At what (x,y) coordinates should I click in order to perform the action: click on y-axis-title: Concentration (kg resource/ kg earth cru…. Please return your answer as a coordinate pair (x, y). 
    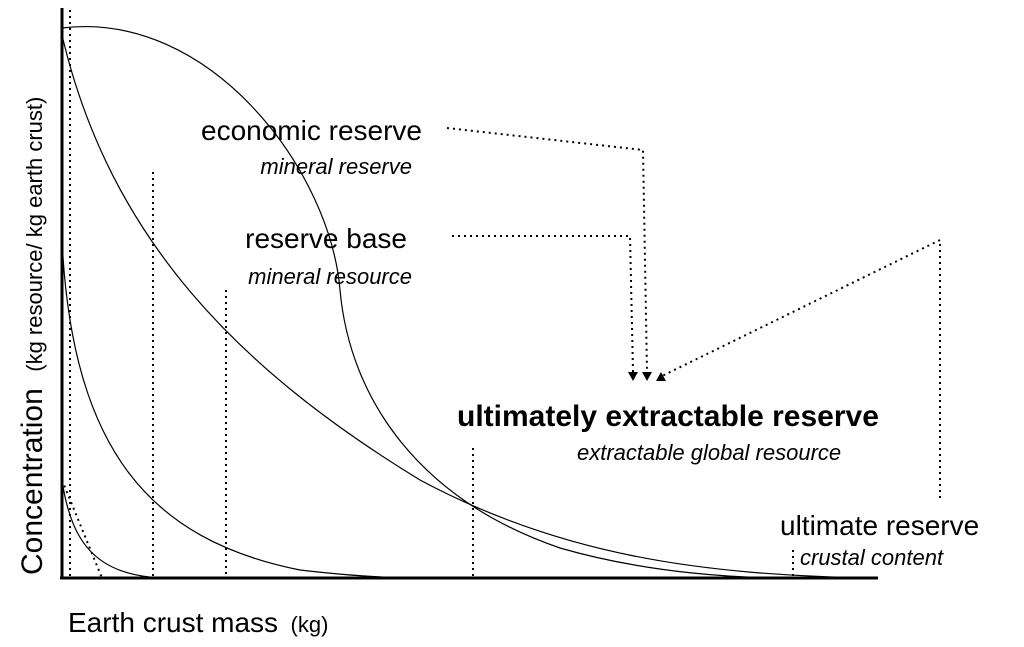
    Looking at the image, I should click on (32, 336).